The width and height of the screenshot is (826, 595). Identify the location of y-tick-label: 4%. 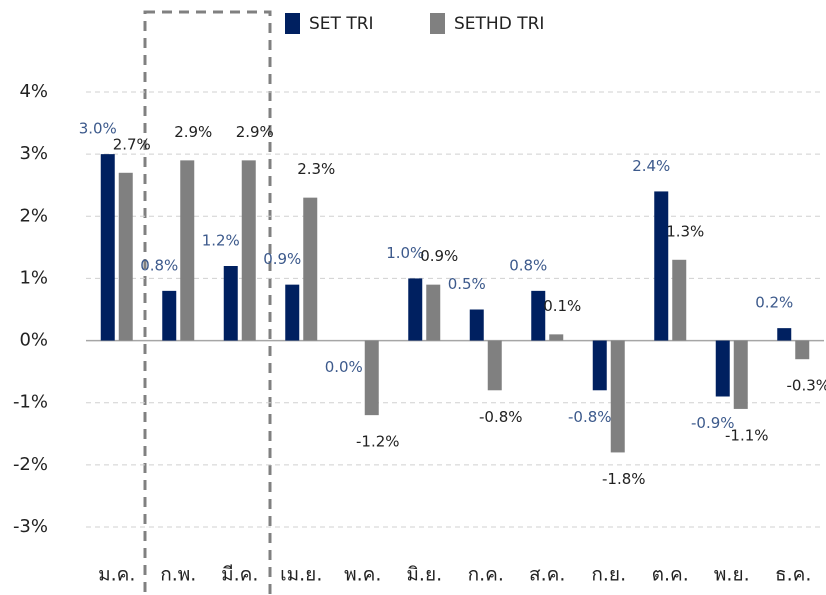
(33, 91).